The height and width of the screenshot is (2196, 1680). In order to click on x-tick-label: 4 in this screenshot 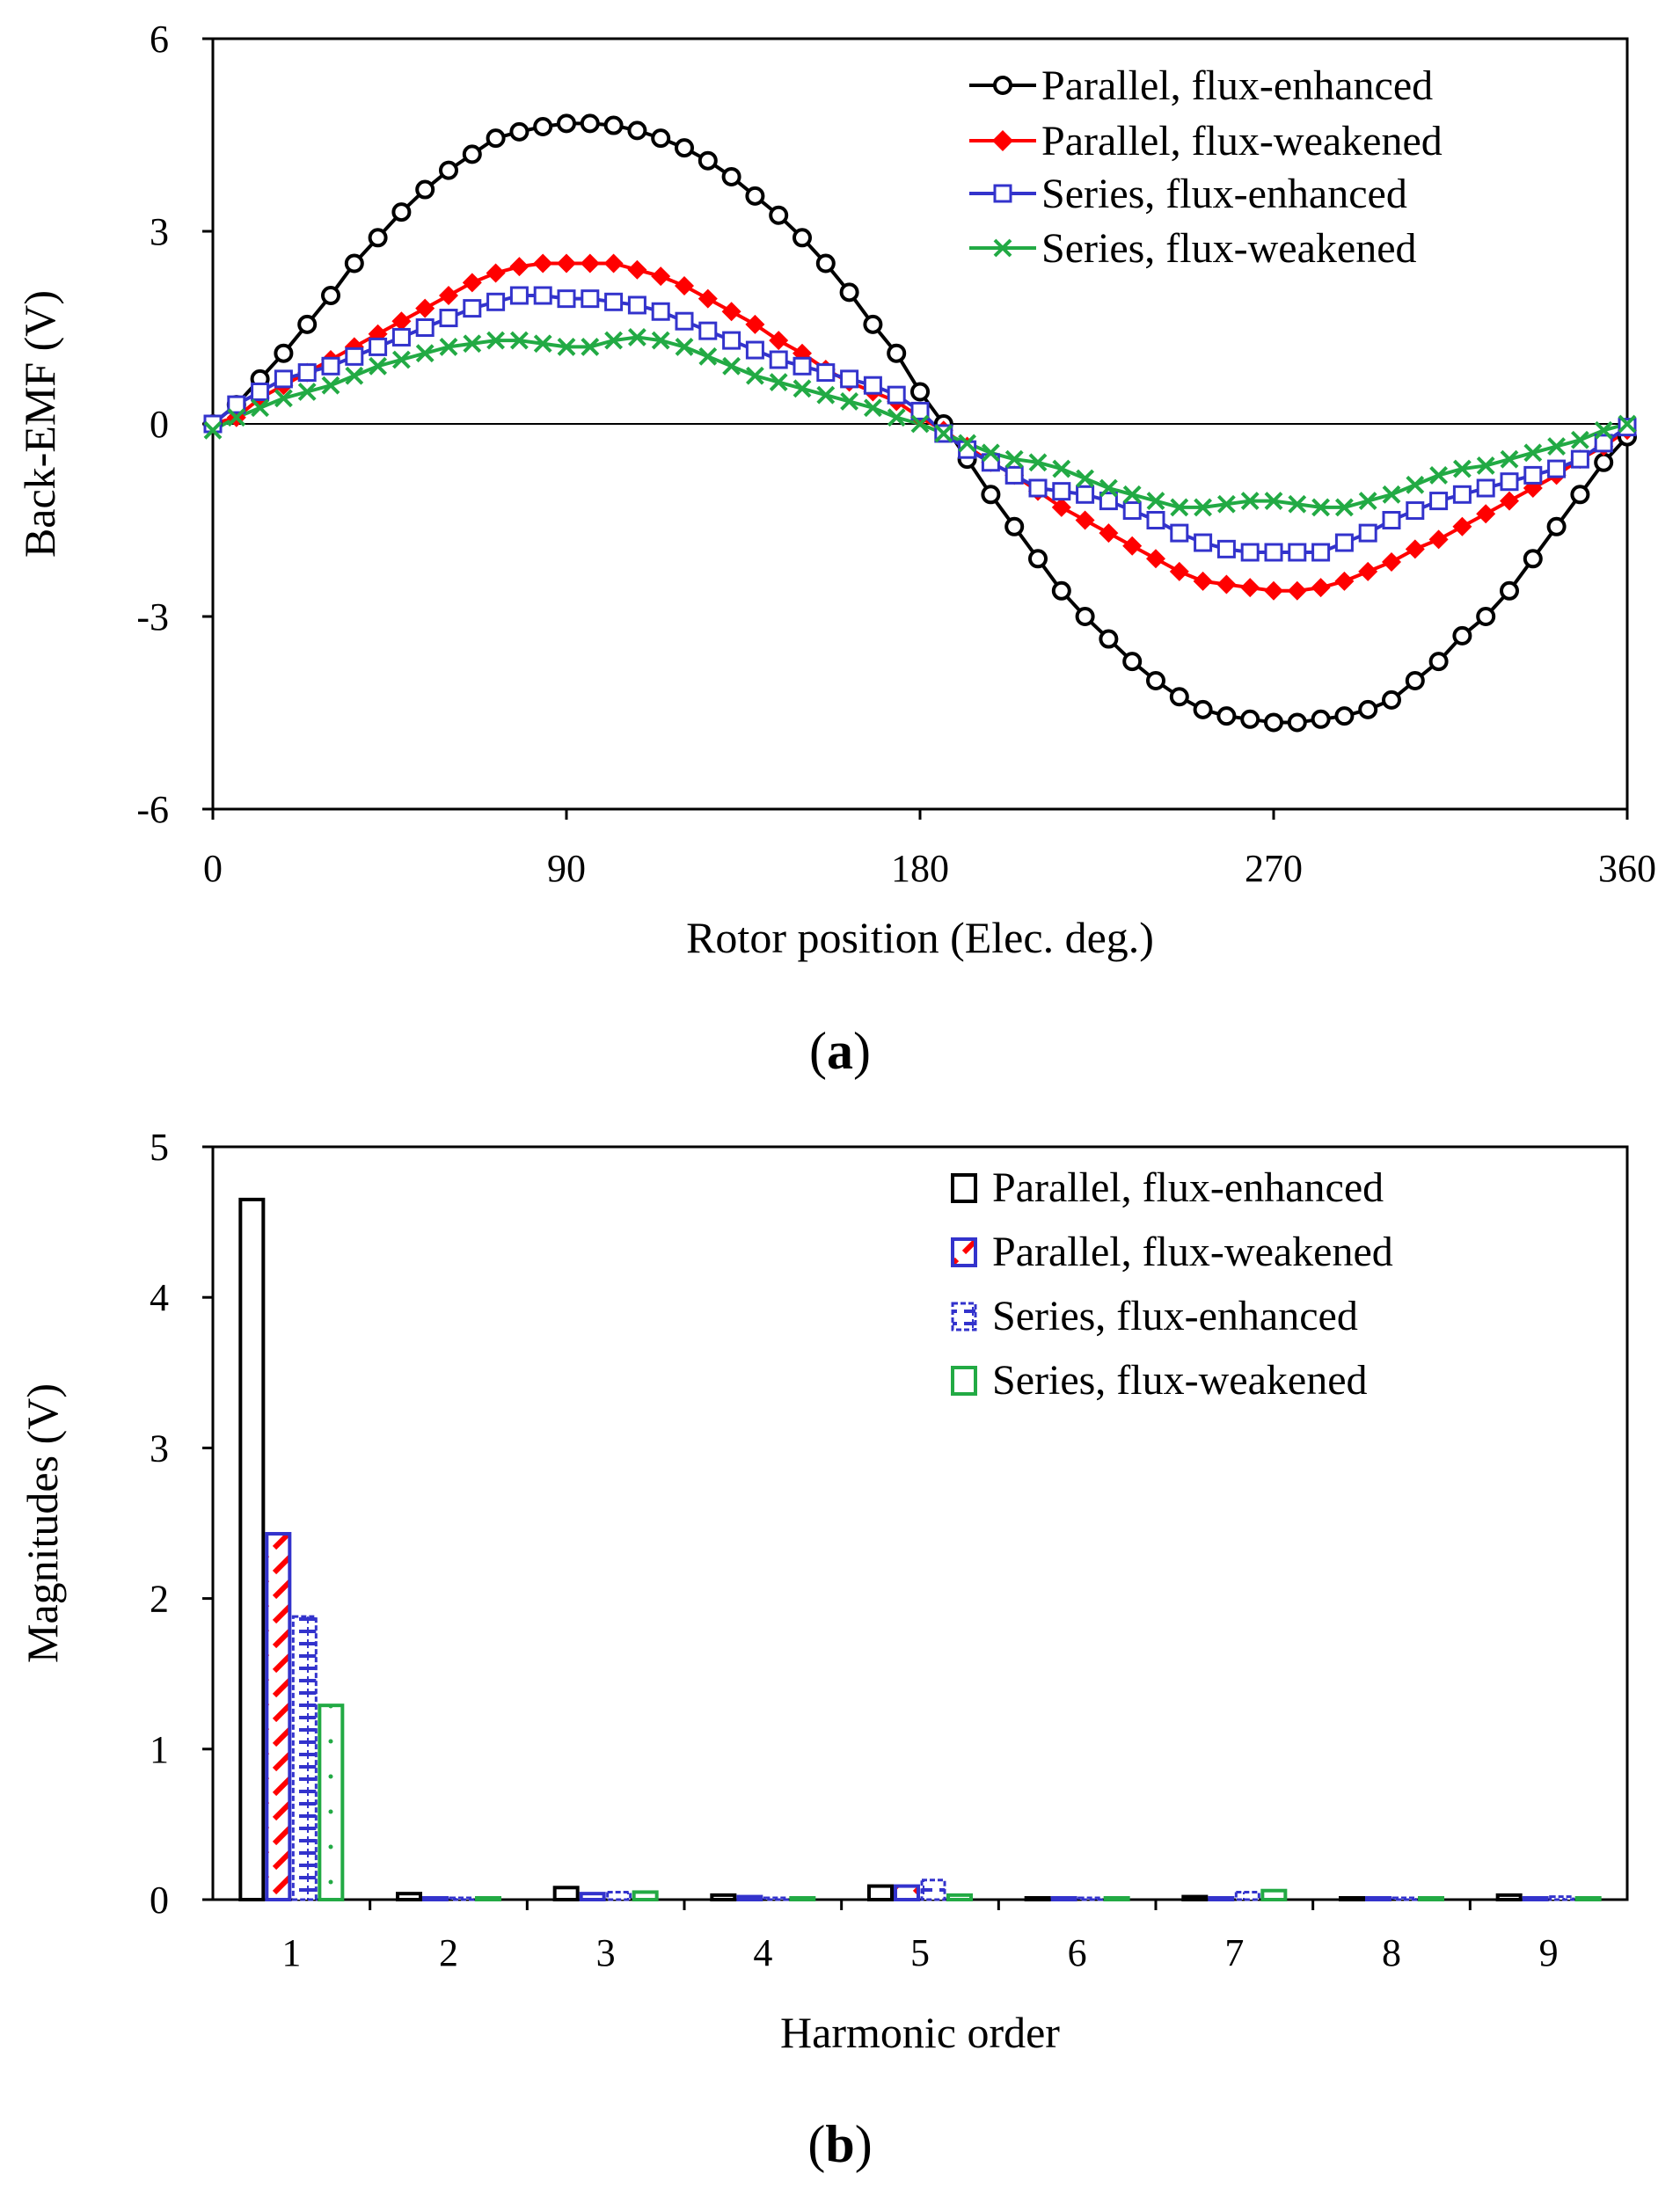, I will do `click(762, 1953)`.